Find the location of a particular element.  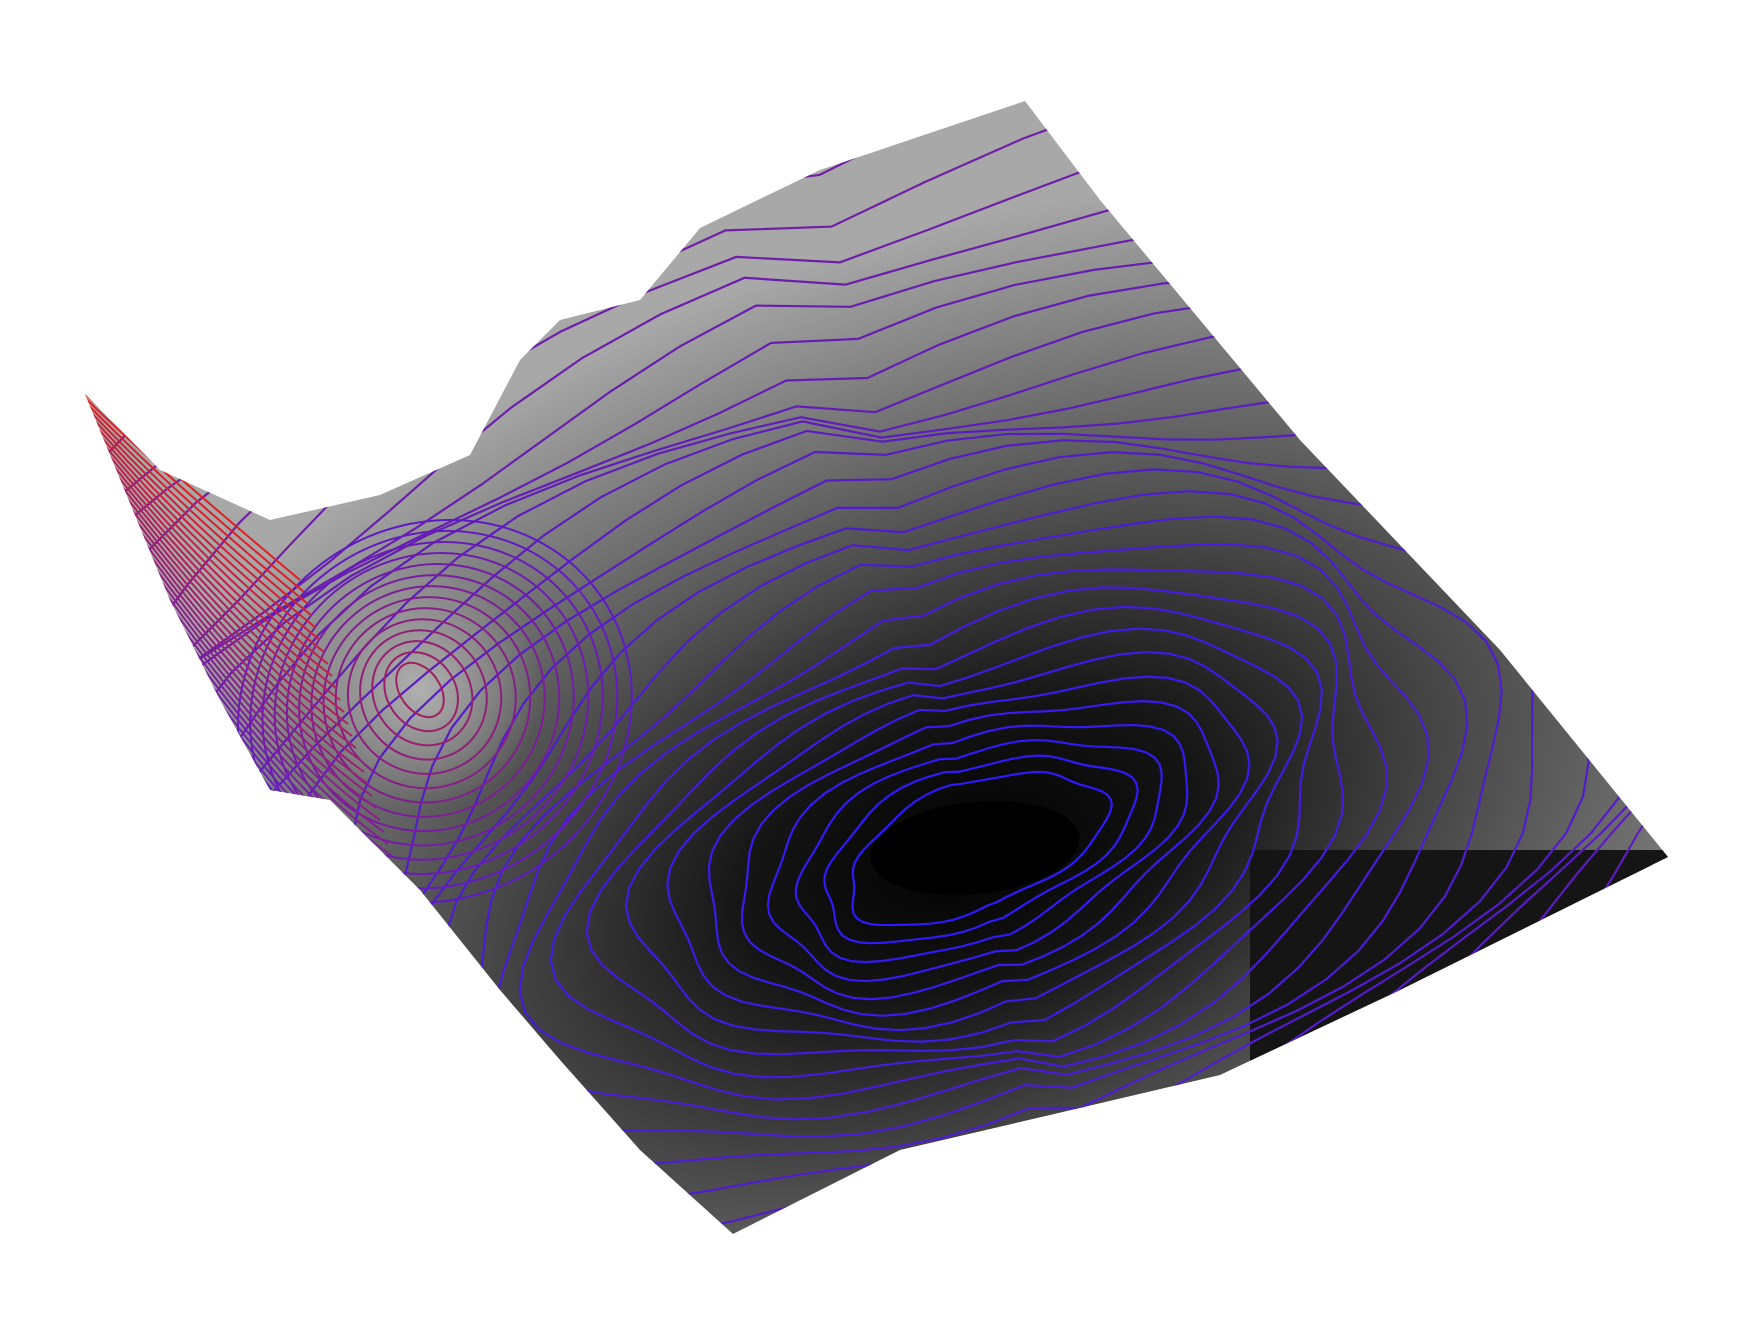

pit is located at coordinates (975, 848).